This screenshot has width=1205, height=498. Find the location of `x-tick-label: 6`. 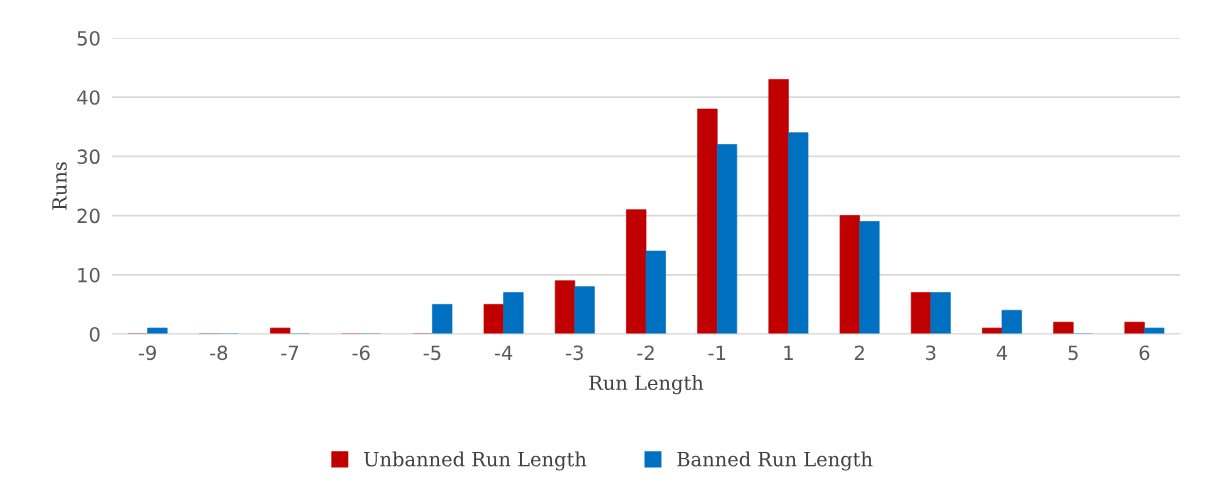

x-tick-label: 6 is located at coordinates (1144, 353).